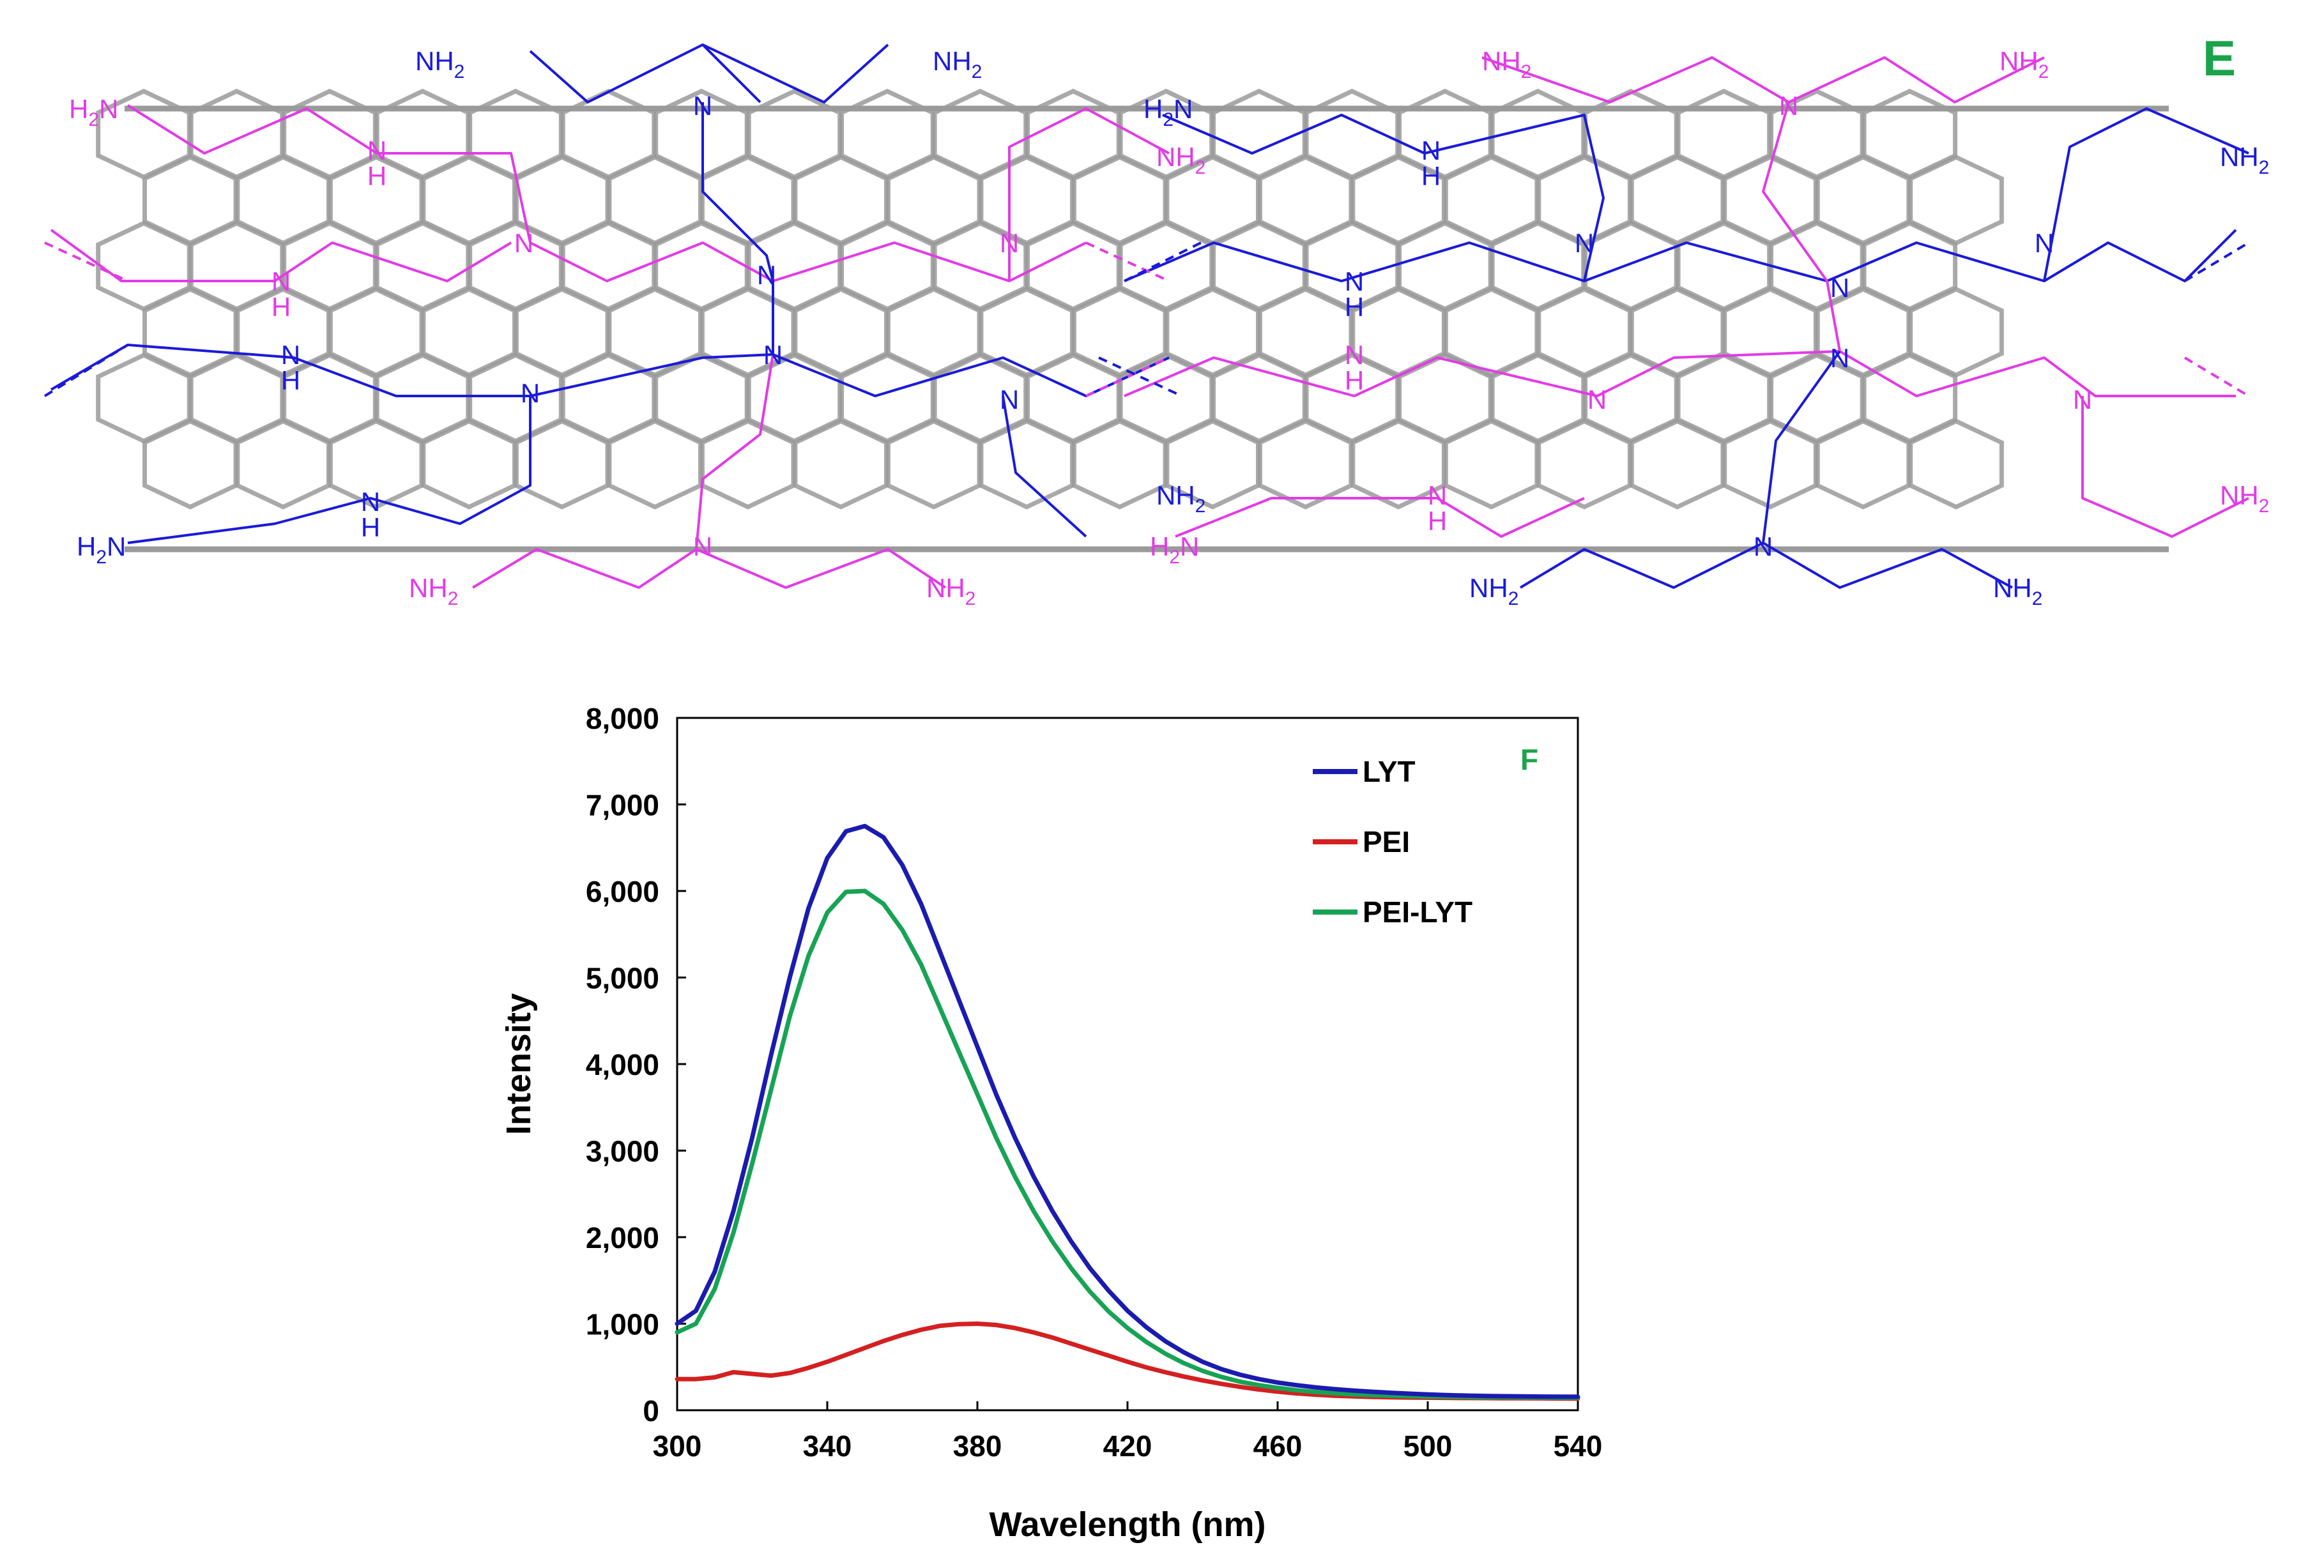  Describe the element at coordinates (1044, 466) in the screenshot. I see `chain-lower-branch-blue` at that location.